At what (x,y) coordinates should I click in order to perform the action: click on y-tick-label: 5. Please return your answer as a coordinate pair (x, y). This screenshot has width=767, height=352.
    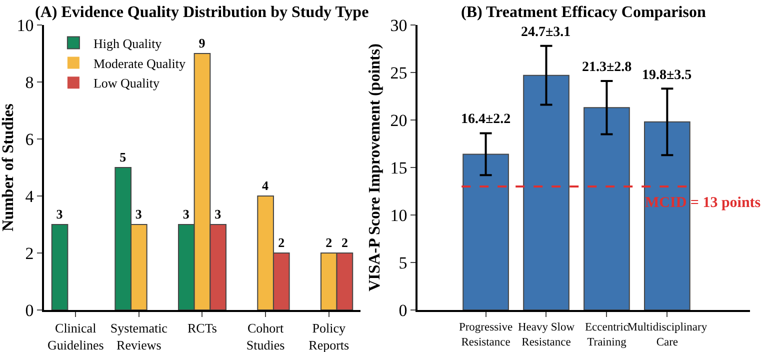
    Looking at the image, I should click on (403, 262).